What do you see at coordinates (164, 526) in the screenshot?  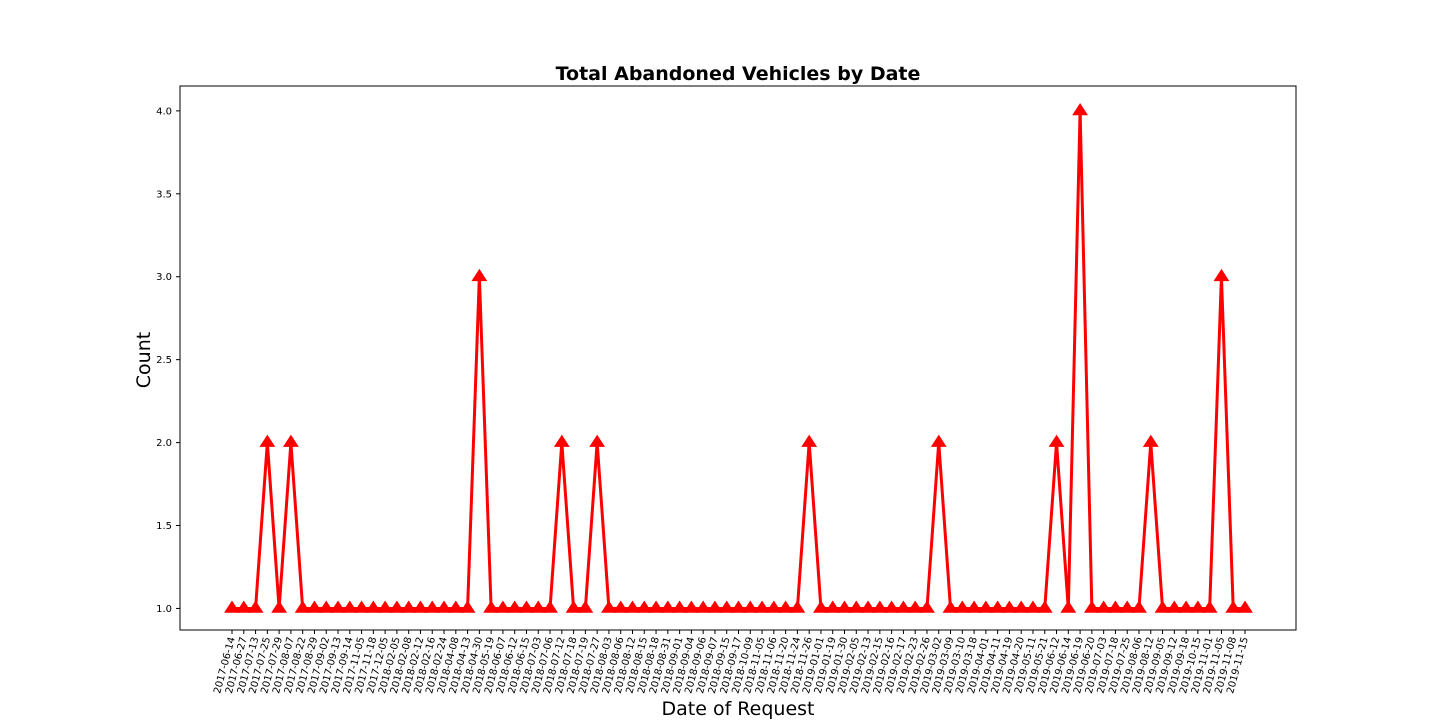 I see `y-tick-label: 1.5` at bounding box center [164, 526].